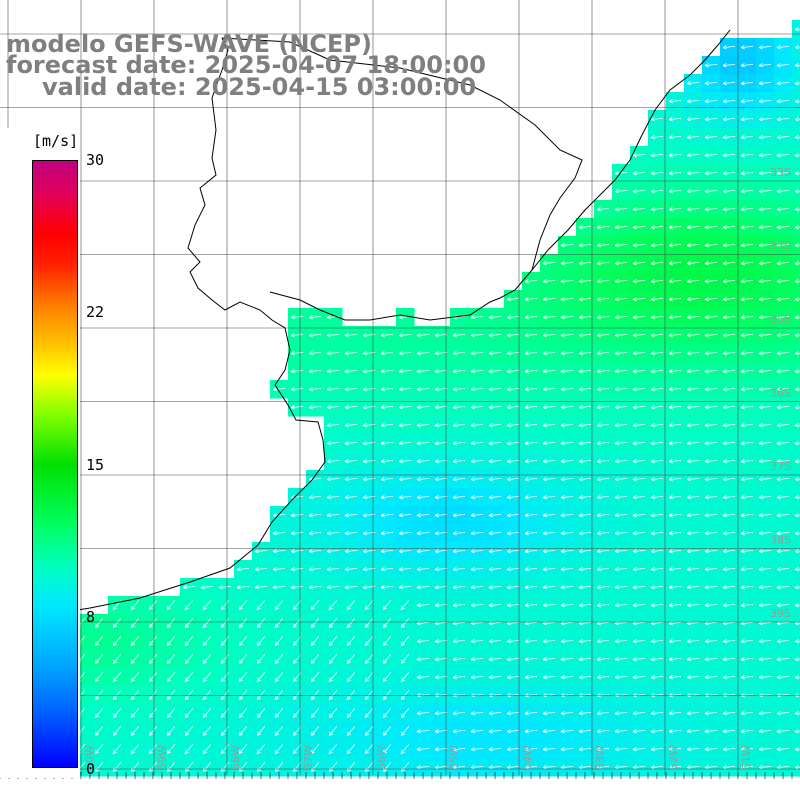  Describe the element at coordinates (95, 160) in the screenshot. I see `colorbar-tick-30: 30` at that location.